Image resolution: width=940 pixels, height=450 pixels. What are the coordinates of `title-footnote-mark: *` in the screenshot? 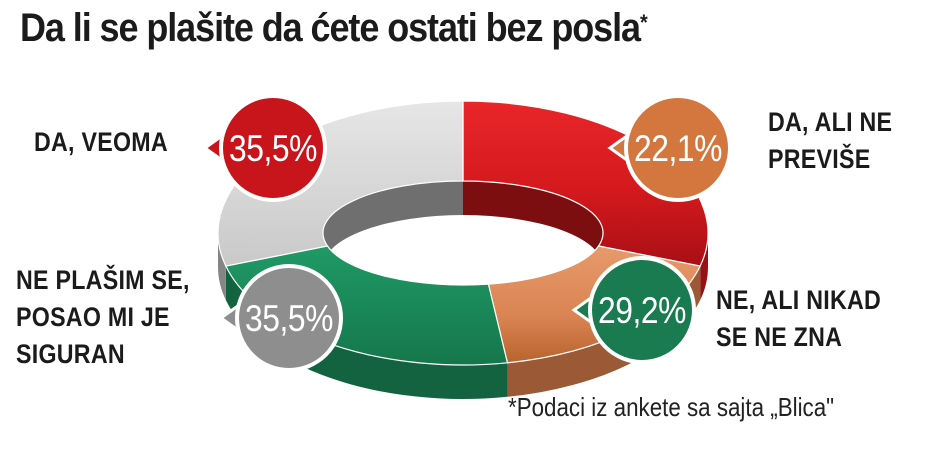 It's located at (643, 22).